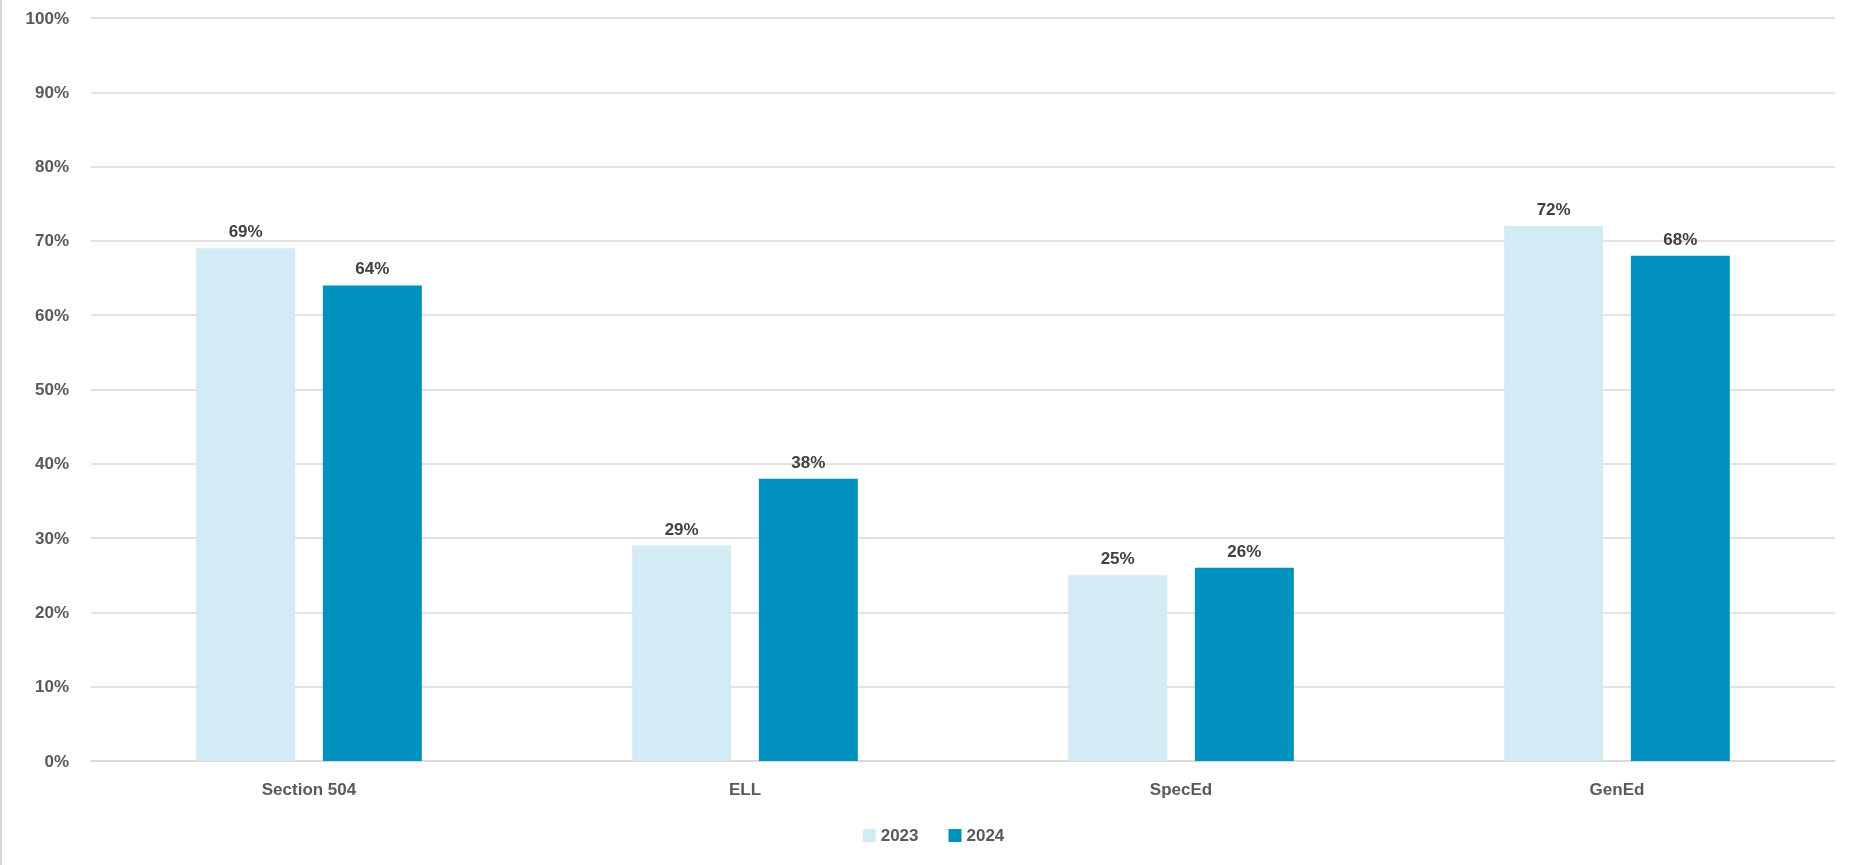 This screenshot has width=1865, height=865. What do you see at coordinates (1680, 239) in the screenshot?
I see `data-label: 68%` at bounding box center [1680, 239].